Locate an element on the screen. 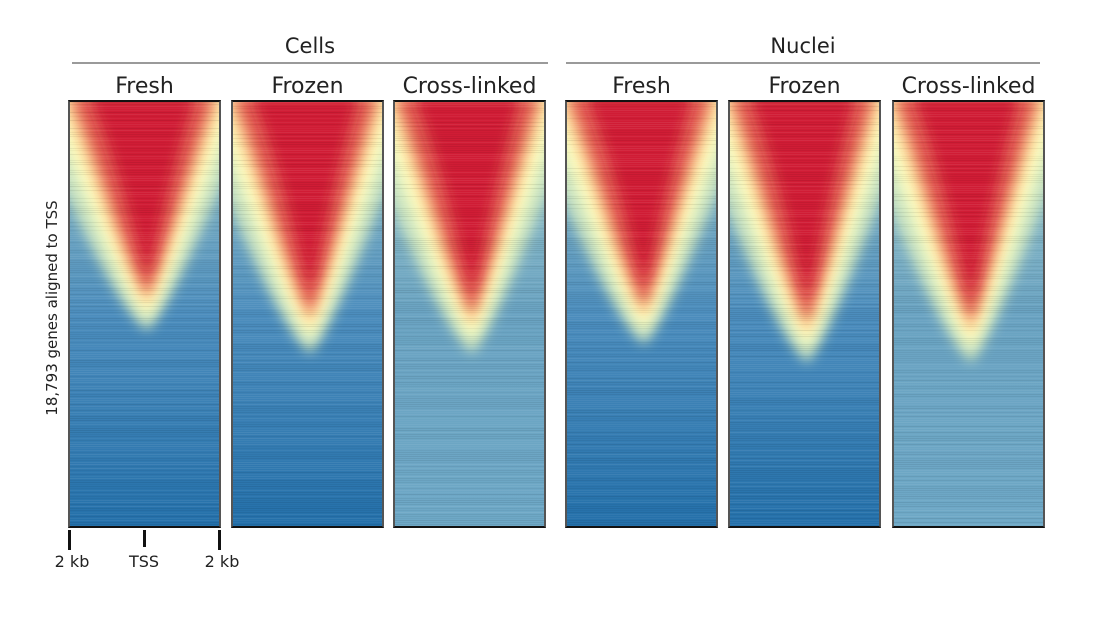  group-title-cells: Cells is located at coordinates (310, 46).